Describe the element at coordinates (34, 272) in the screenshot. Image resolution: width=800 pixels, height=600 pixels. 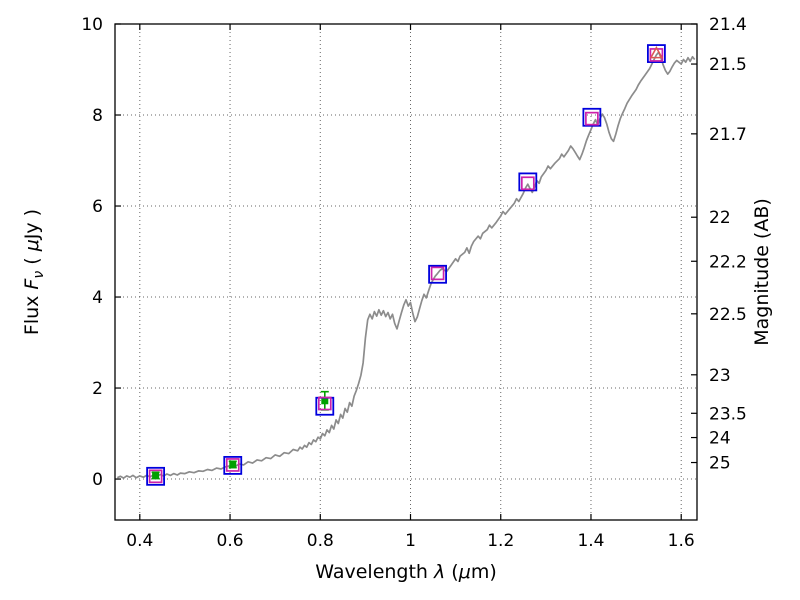
I see `y-axis-label-left: Flux Fν ( μJy )` at that location.